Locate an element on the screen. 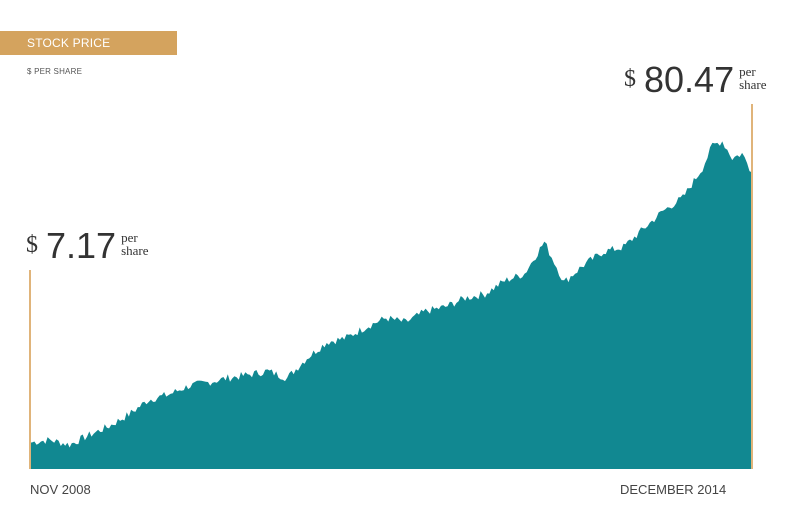 This screenshot has height=508, width=800. chart-subtitle: $ PER SHARE is located at coordinates (55, 71).